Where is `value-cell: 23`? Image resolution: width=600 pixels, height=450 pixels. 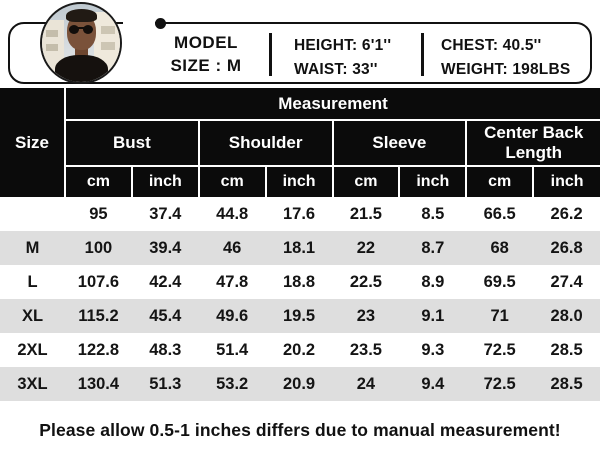
value-cell: 23 is located at coordinates (366, 316).